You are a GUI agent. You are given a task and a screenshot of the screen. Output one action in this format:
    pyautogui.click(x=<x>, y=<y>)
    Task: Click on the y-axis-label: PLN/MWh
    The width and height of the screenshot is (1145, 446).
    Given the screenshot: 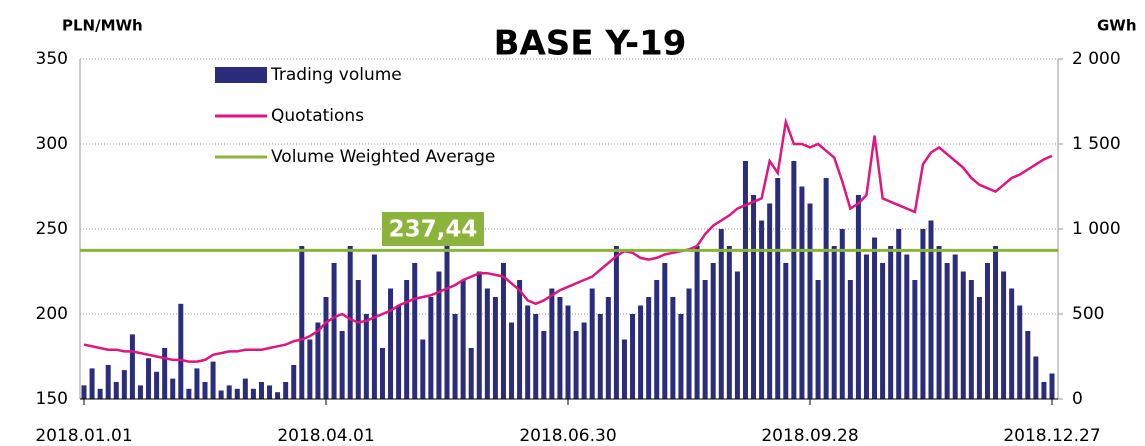 What is the action you would take?
    pyautogui.click(x=102, y=26)
    